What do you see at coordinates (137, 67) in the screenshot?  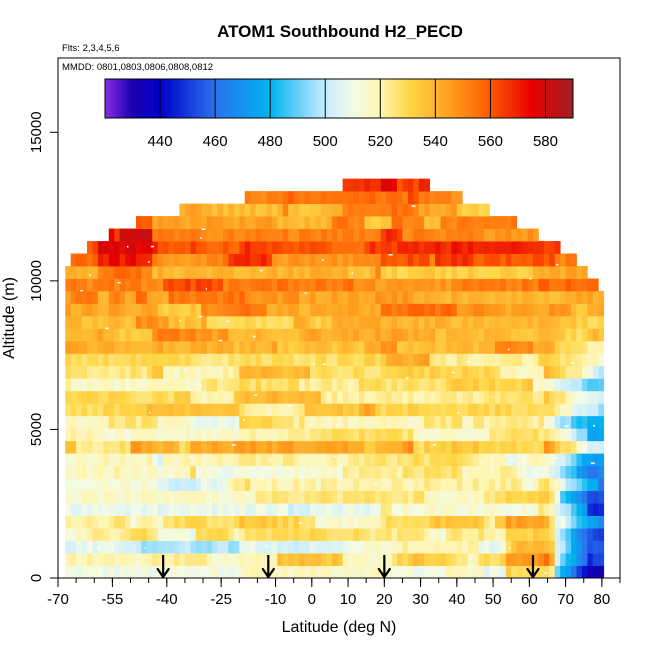 I see `dates-note: MMDD: 0801,0803,0806,0808,0812` at bounding box center [137, 67].